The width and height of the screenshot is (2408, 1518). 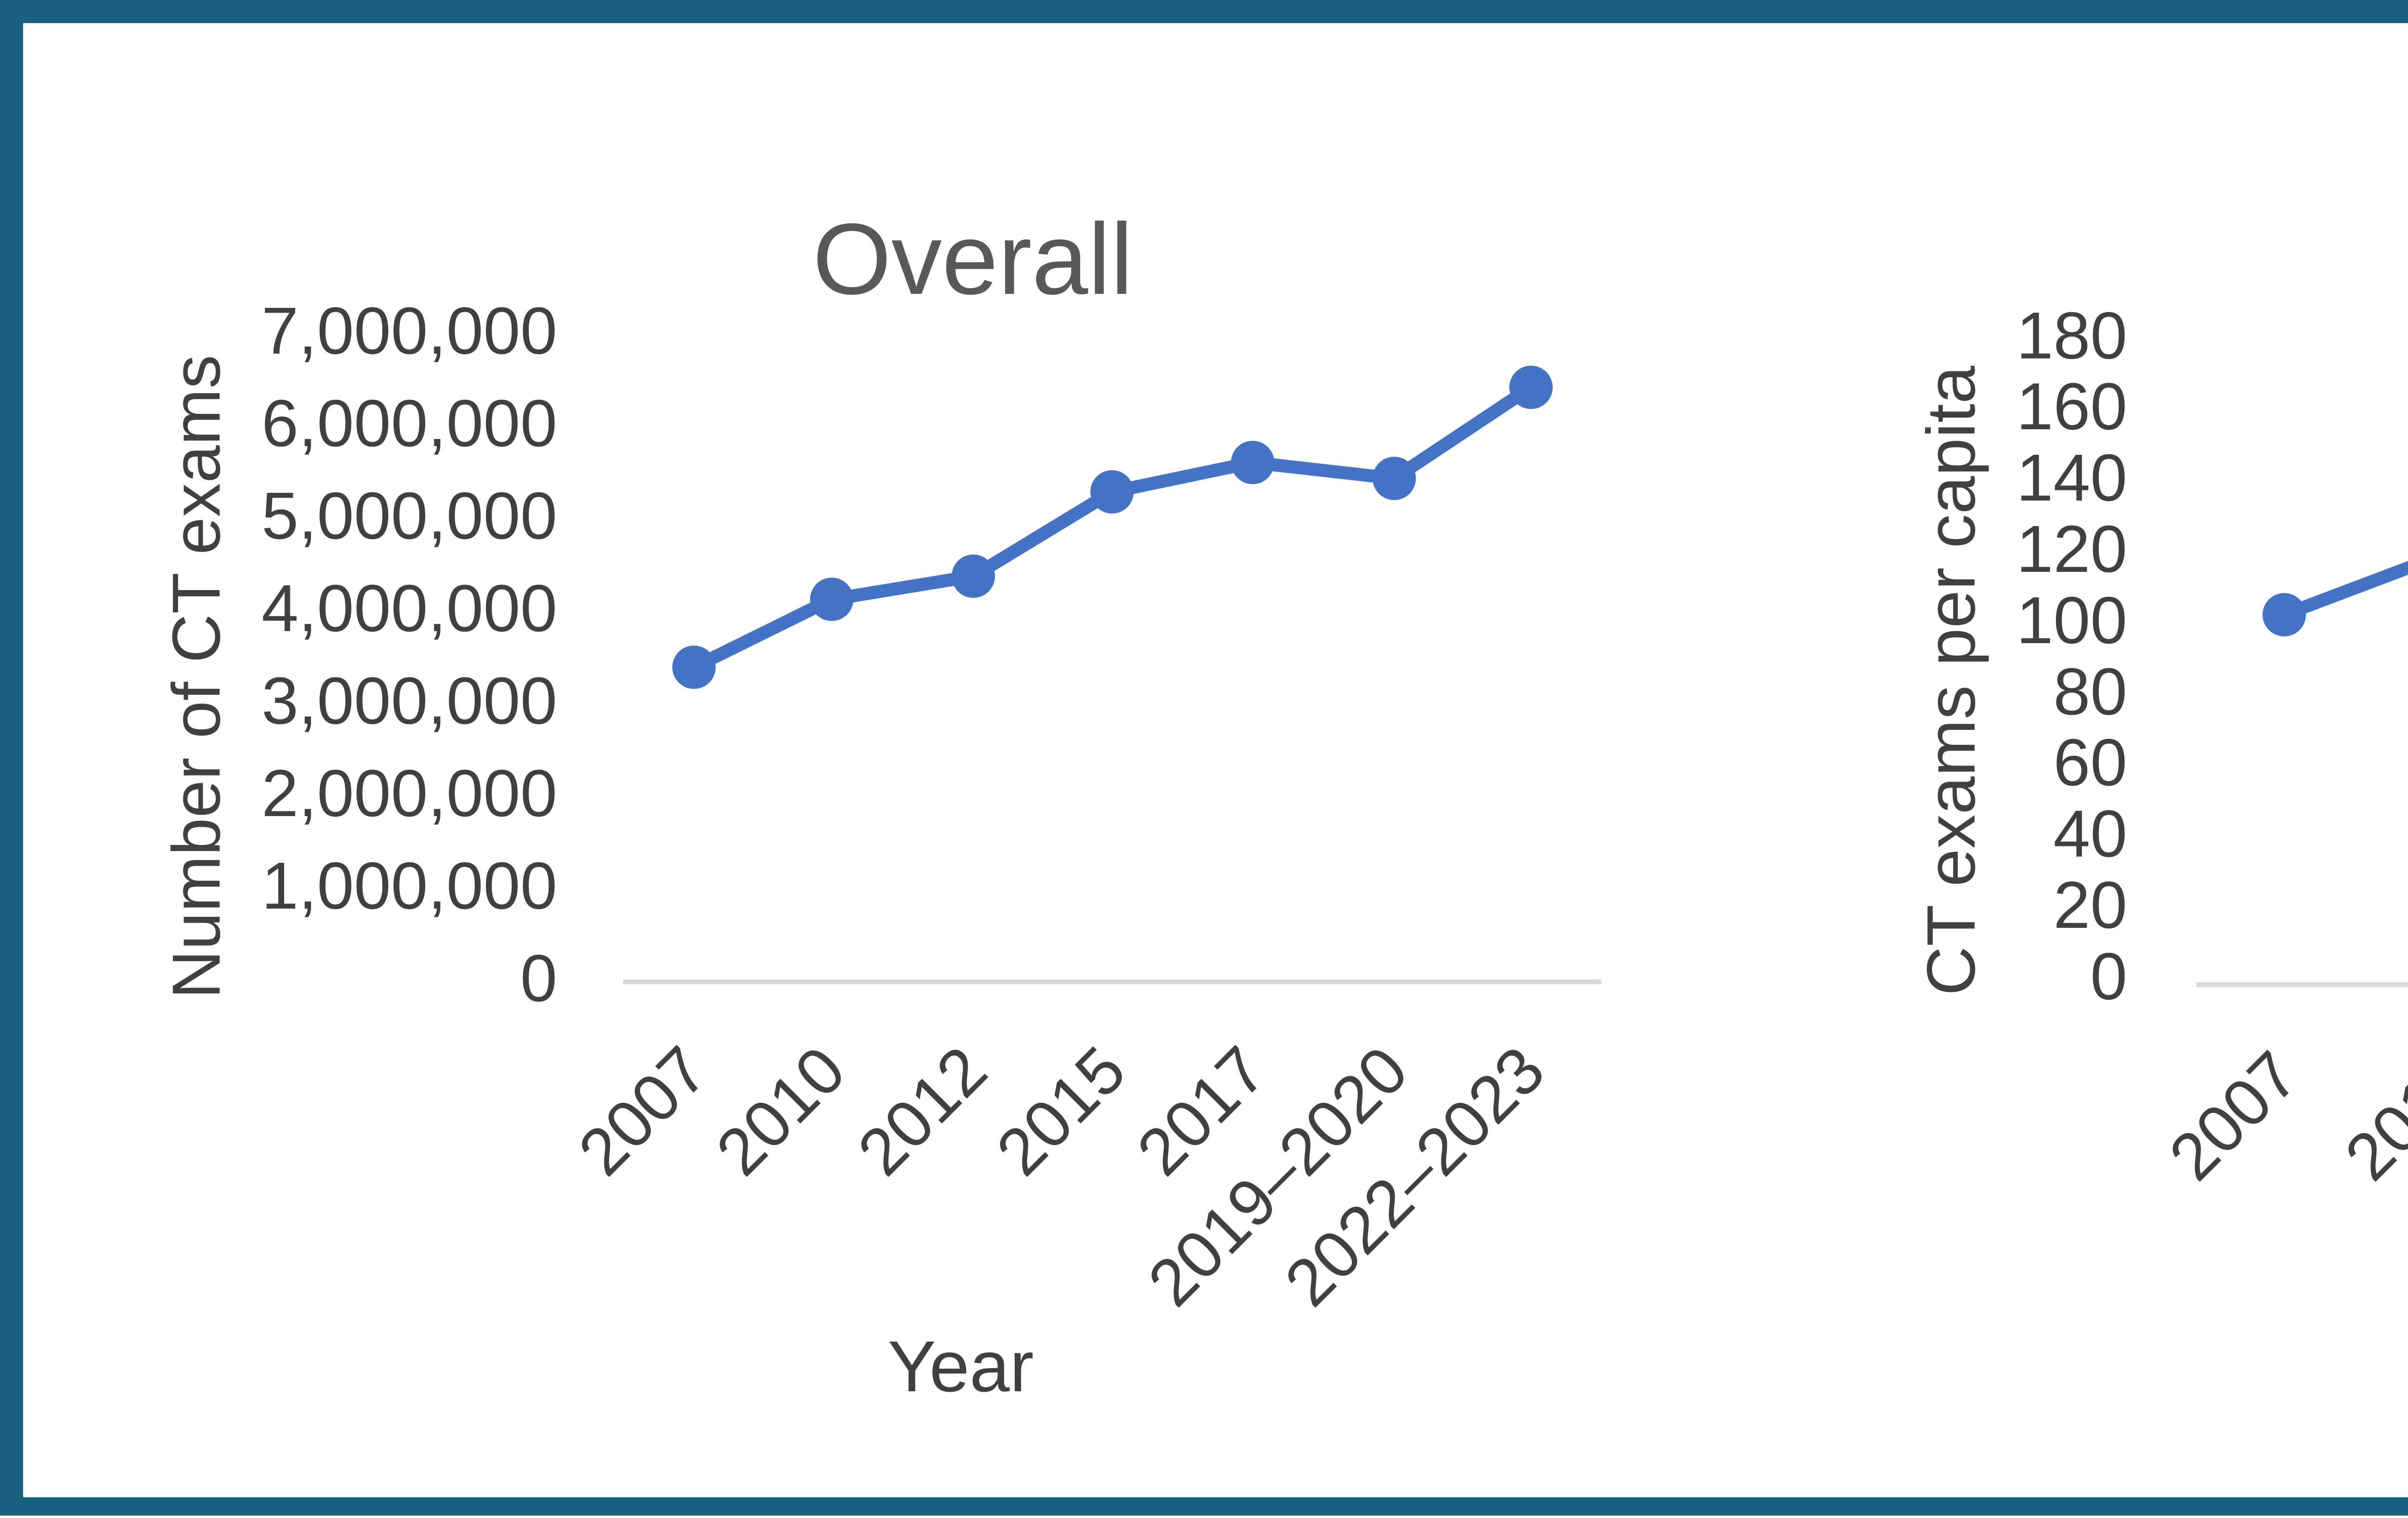 What do you see at coordinates (409, 701) in the screenshot?
I see `svg-text: 3,000,000` at bounding box center [409, 701].